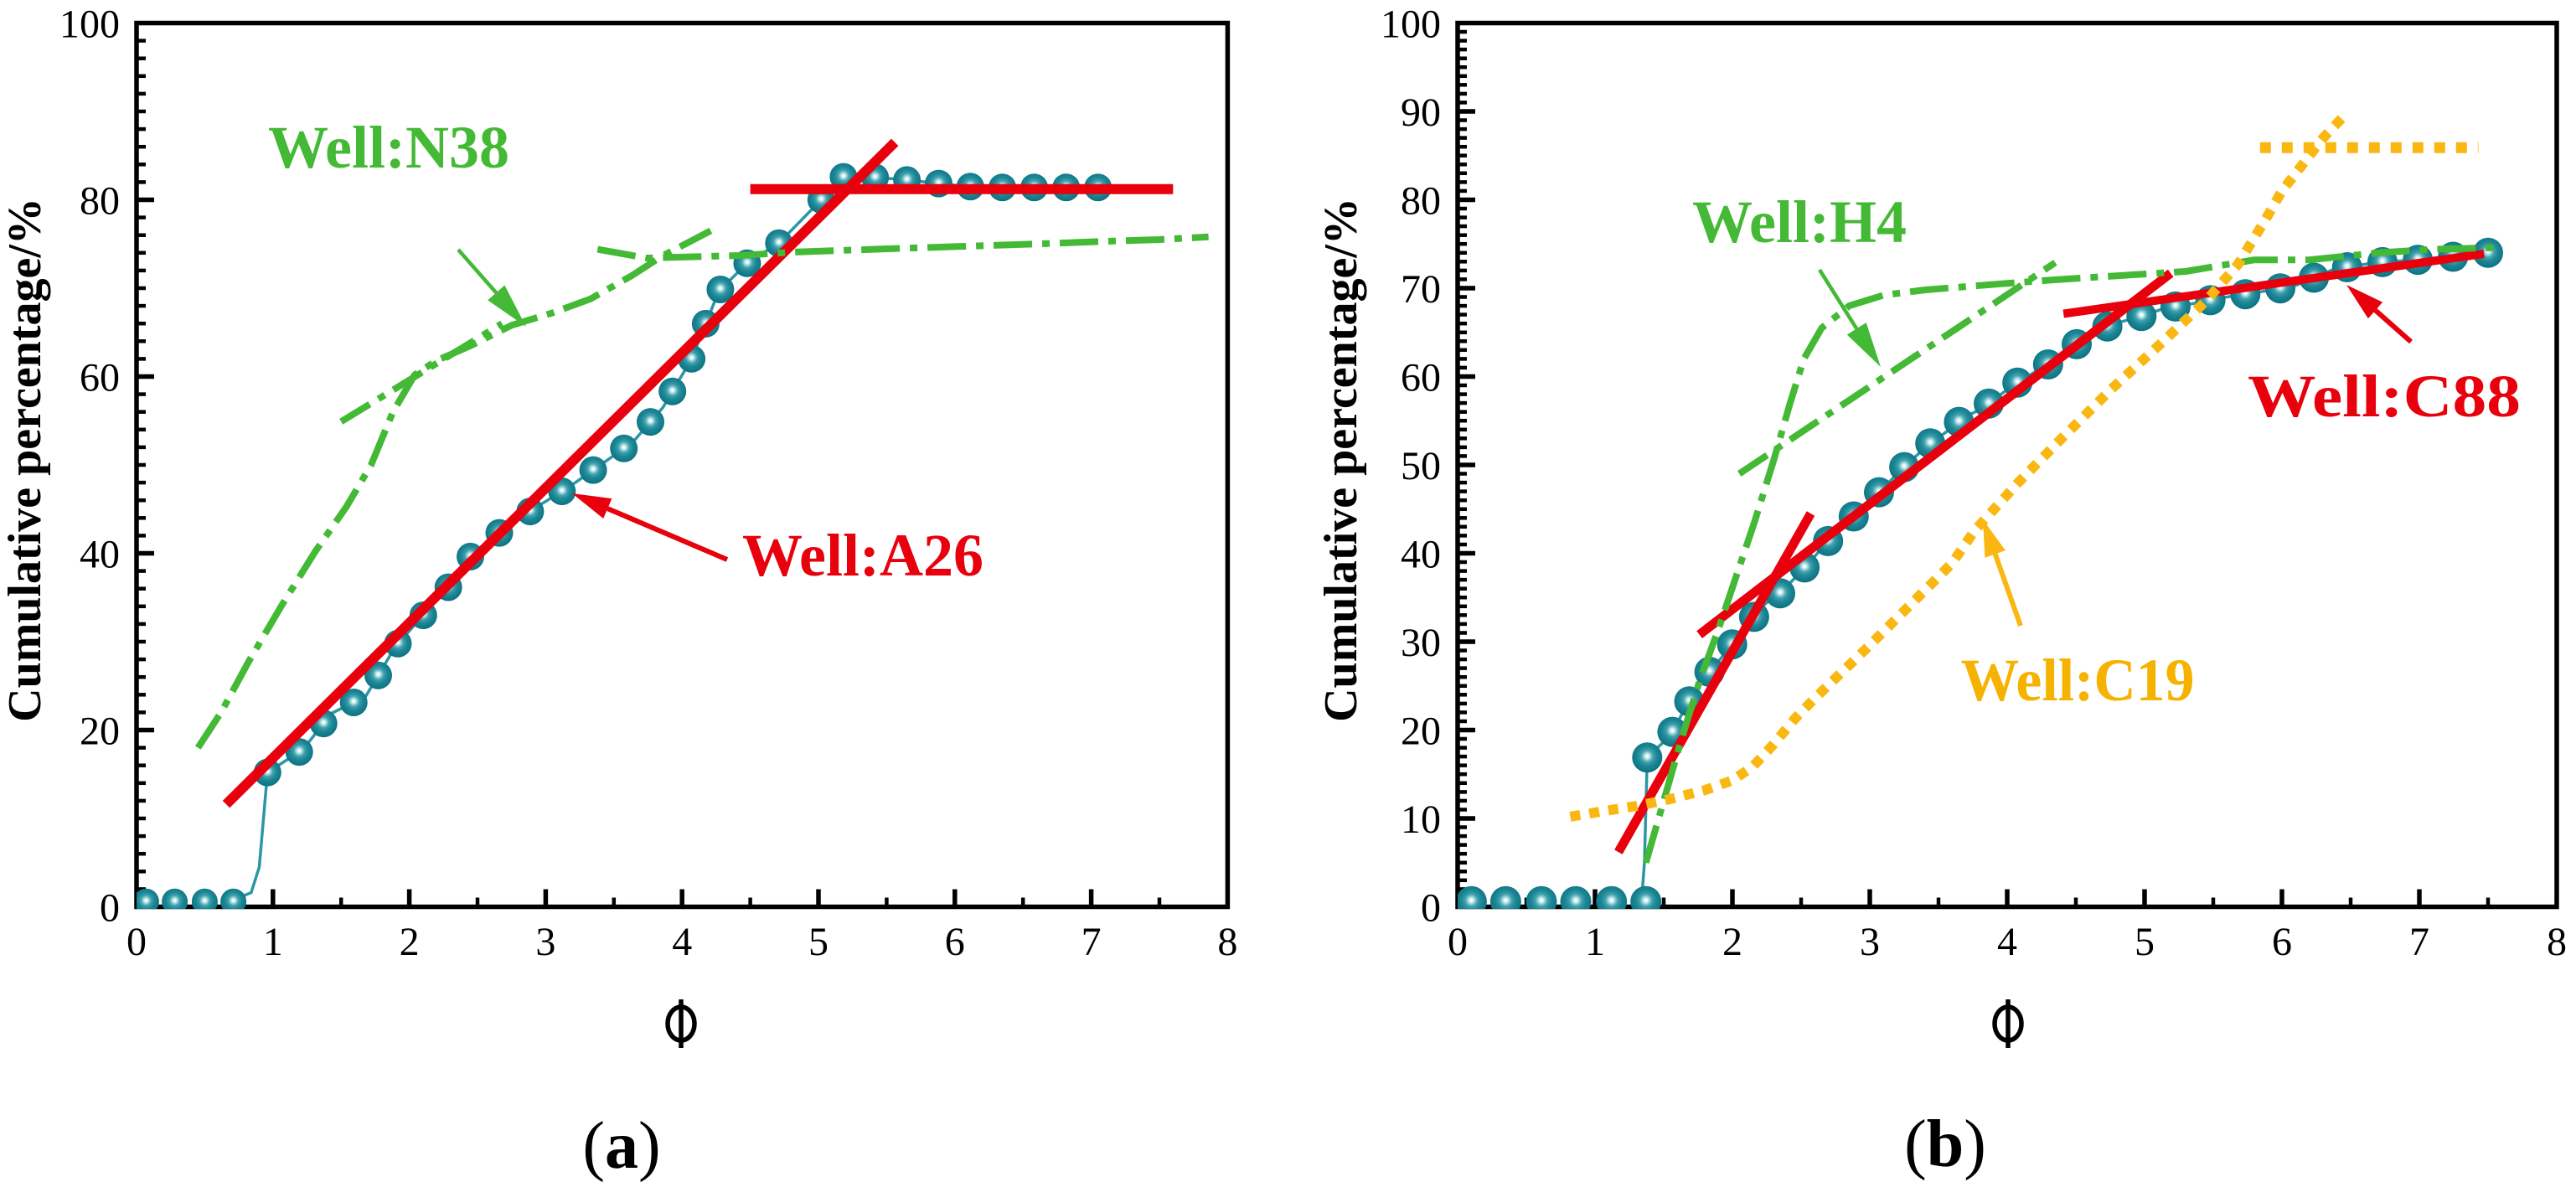 The width and height of the screenshot is (2576, 1182). I want to click on svg-text: Well:A26, so click(862, 555).